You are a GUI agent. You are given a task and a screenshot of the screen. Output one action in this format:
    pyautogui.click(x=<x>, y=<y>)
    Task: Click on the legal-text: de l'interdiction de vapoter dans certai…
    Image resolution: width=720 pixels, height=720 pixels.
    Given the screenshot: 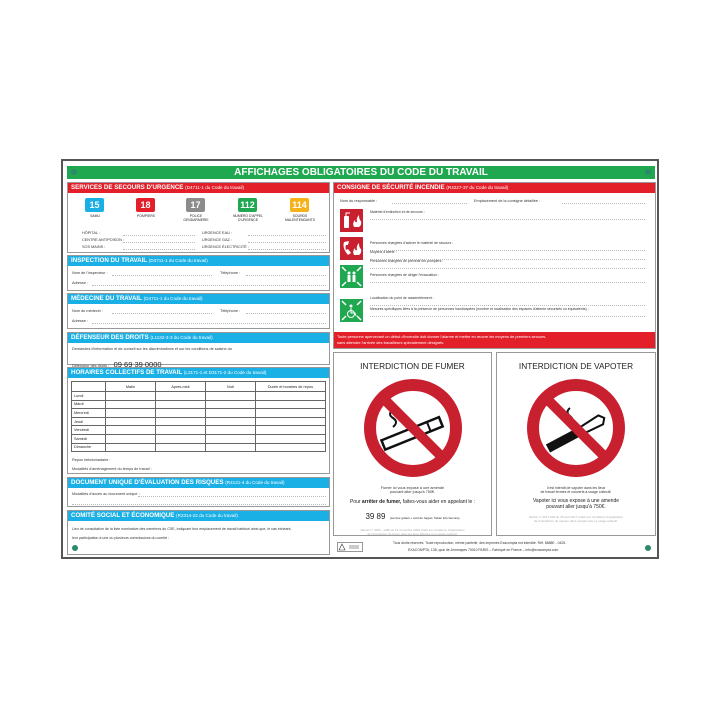 What is the action you would take?
    pyautogui.click(x=576, y=521)
    